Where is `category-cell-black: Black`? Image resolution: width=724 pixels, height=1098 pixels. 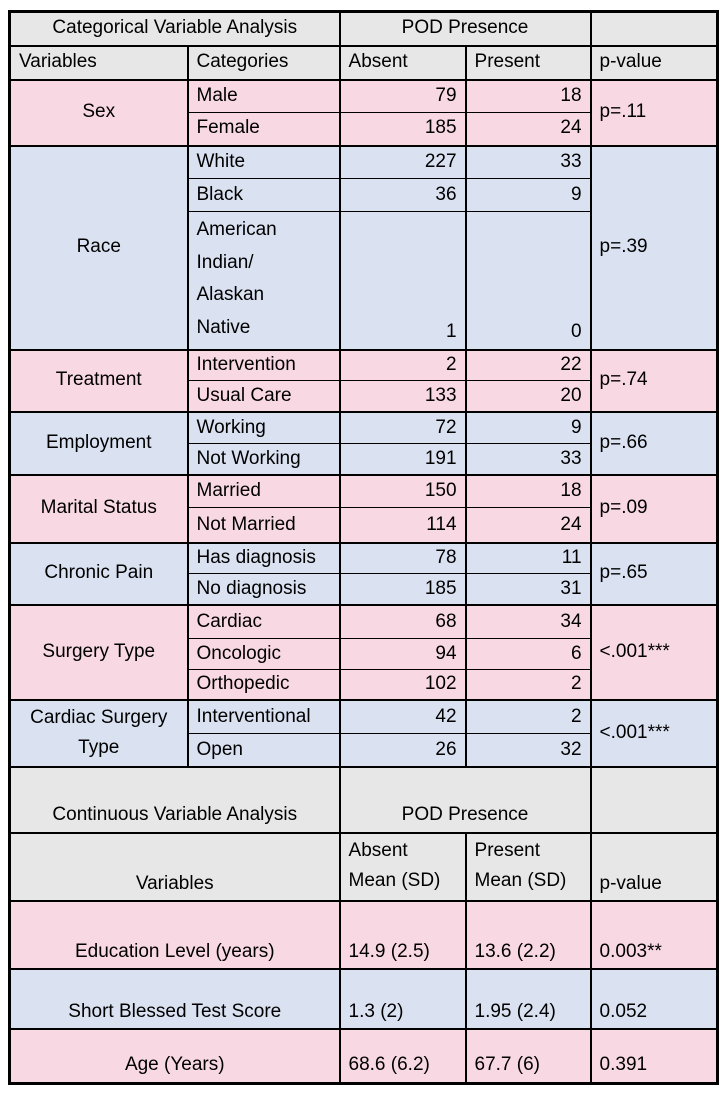 category-cell-black: Black is located at coordinates (263, 195).